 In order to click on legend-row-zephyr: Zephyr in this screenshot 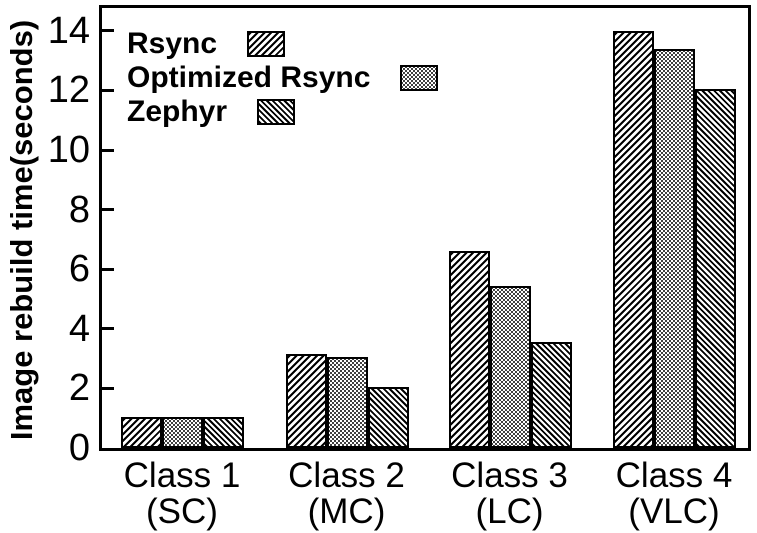, I will do `click(282, 112)`.